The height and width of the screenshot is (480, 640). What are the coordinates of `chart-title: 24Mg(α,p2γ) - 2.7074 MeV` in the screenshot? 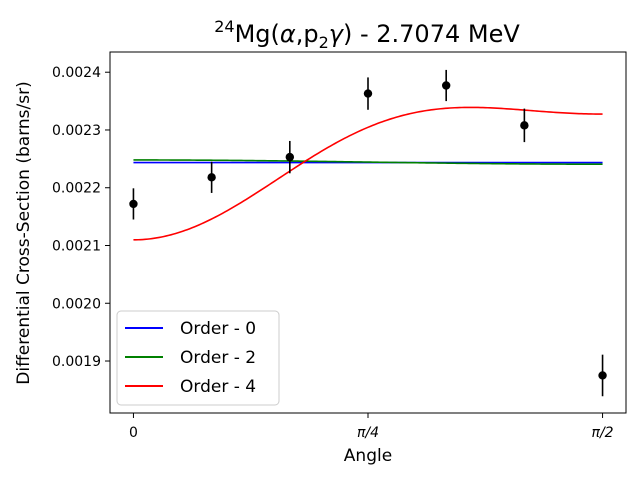 It's located at (367, 34).